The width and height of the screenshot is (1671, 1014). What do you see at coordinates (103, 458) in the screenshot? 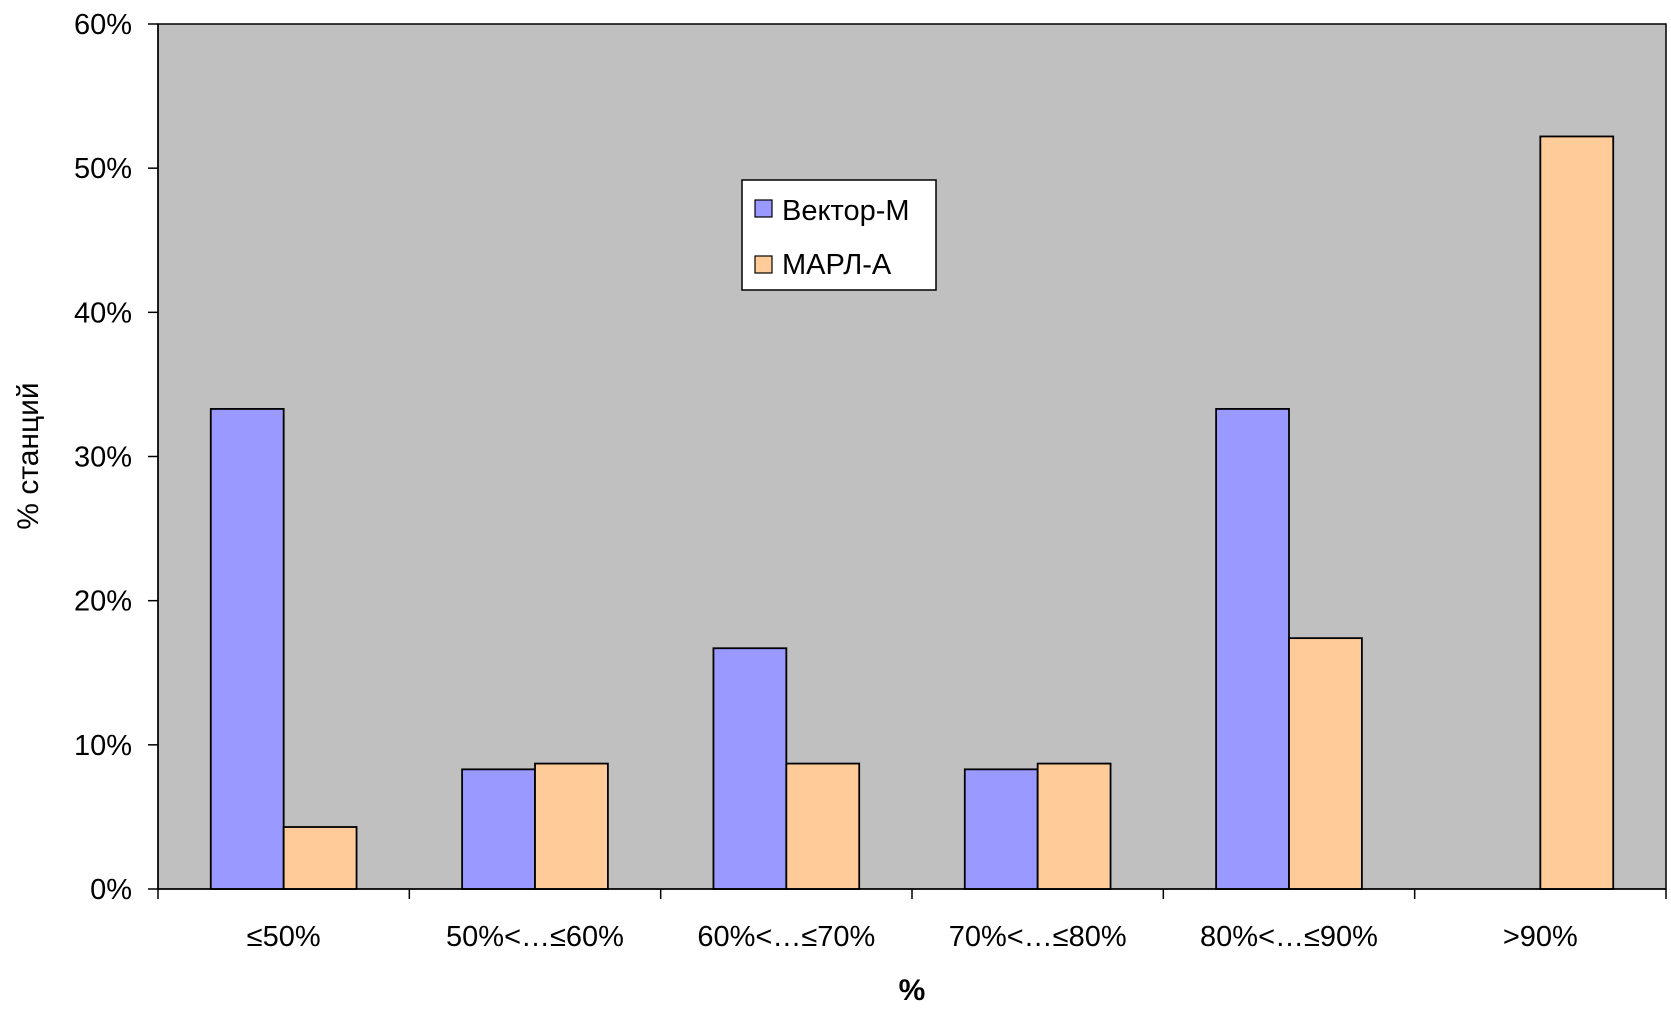
I see `y-tick-label: 30%` at bounding box center [103, 458].